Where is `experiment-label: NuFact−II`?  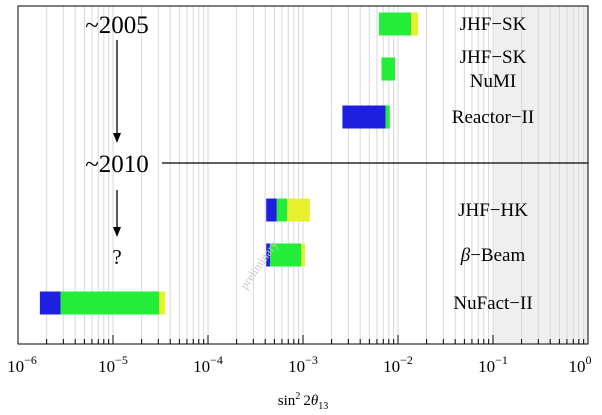
experiment-label: NuFact−II is located at coordinates (492, 303).